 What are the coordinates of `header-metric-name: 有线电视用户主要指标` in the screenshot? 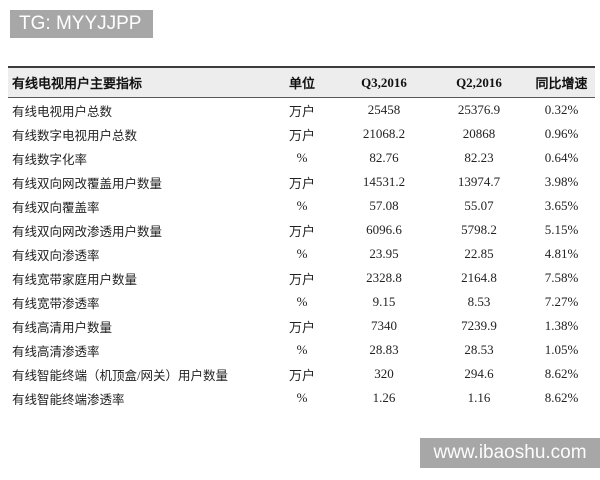 It's located at (77, 83).